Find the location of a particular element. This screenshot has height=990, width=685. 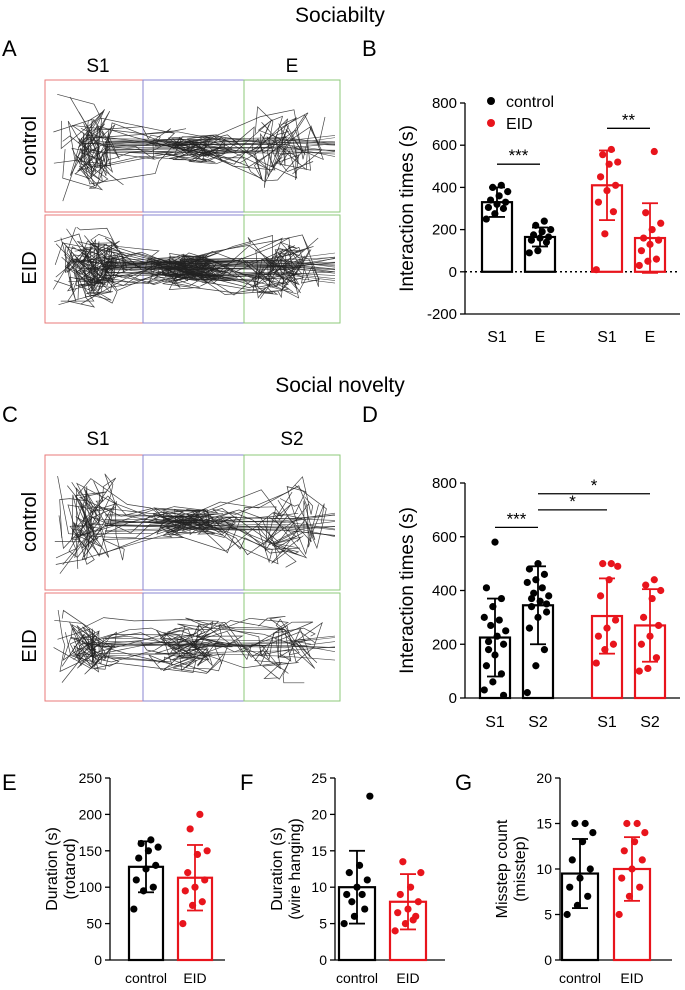

y-axis-title-f: (wire hanging) is located at coordinates (295, 868).